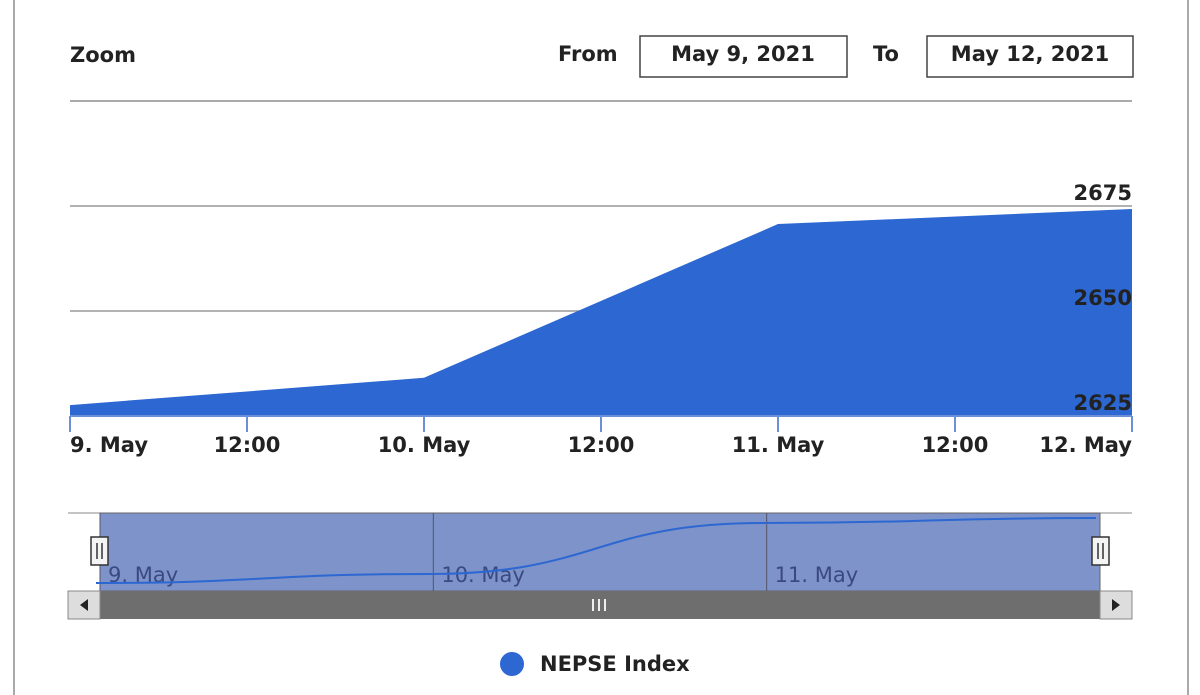 The image size is (1200, 695). I want to click on to-value: May 12, 2021, so click(1030, 54).